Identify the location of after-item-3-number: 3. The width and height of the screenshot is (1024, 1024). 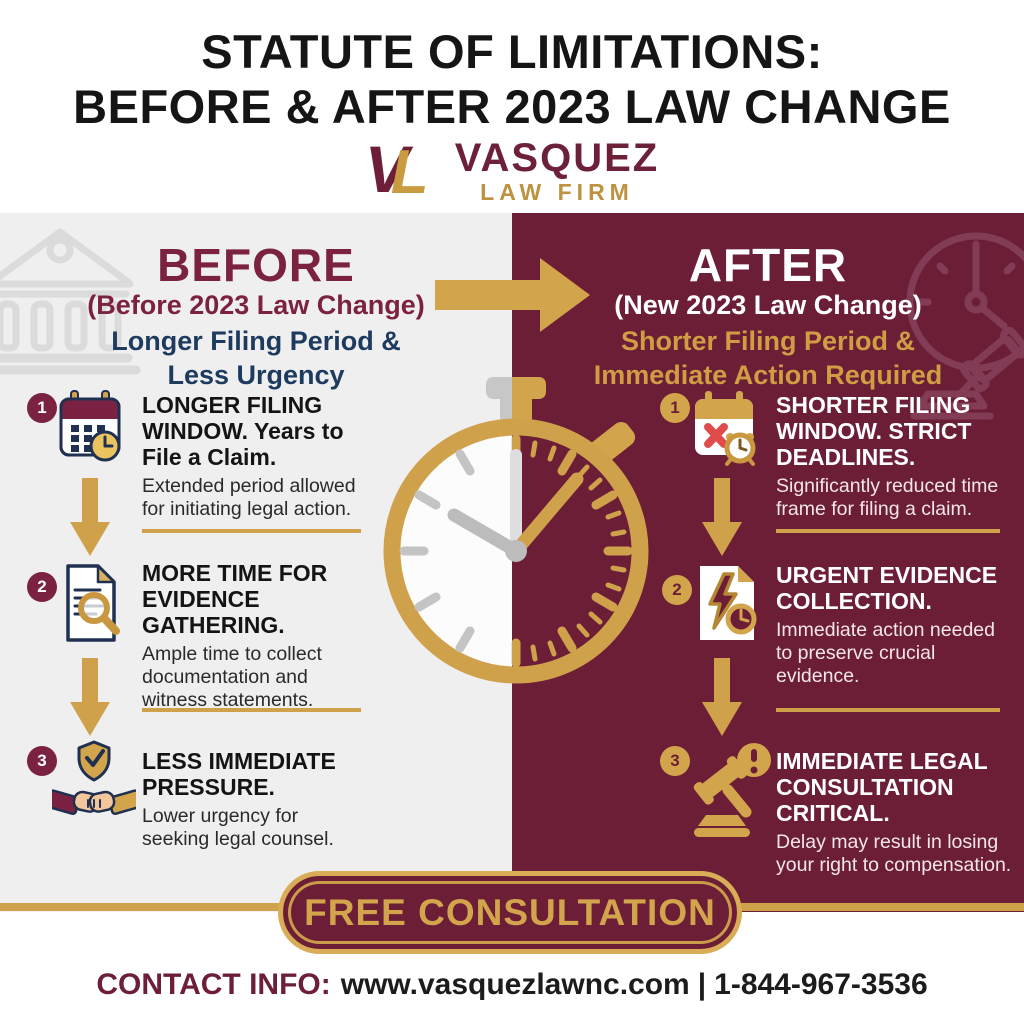
(675, 761).